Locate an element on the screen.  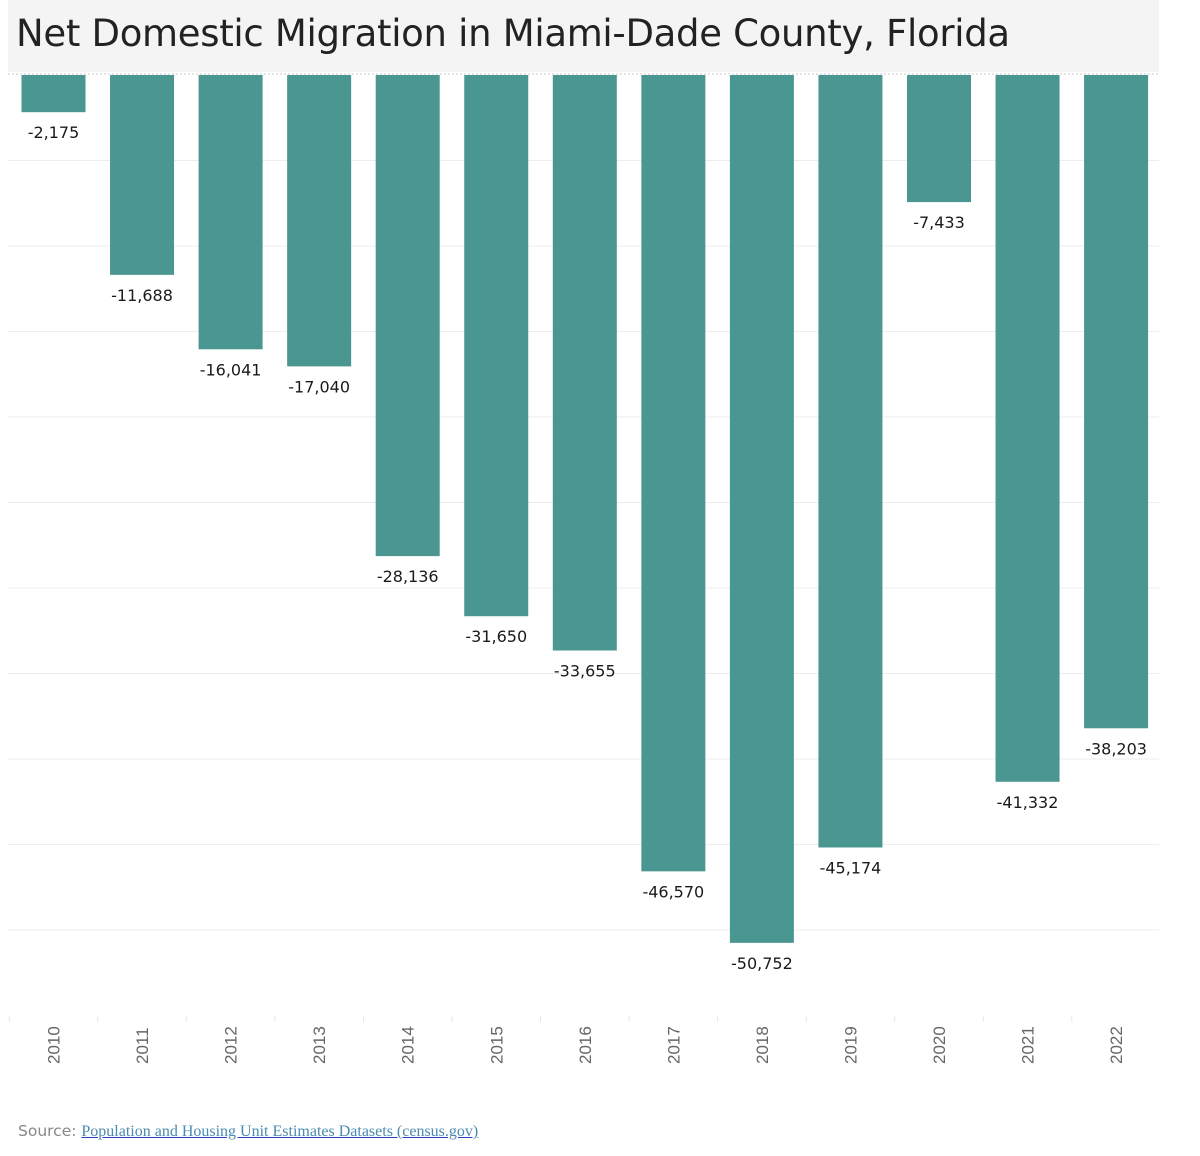
x-tick-label-2021: 2021 is located at coordinates (1028, 1045).